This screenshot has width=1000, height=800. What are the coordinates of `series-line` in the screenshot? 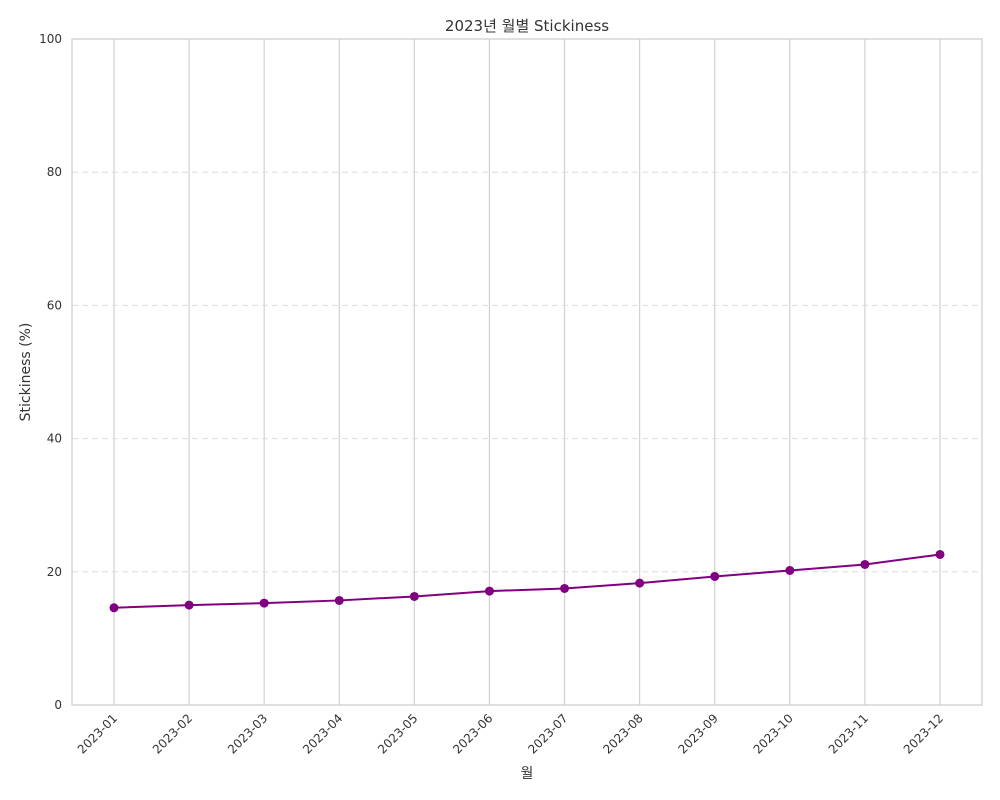 It's located at (527, 581).